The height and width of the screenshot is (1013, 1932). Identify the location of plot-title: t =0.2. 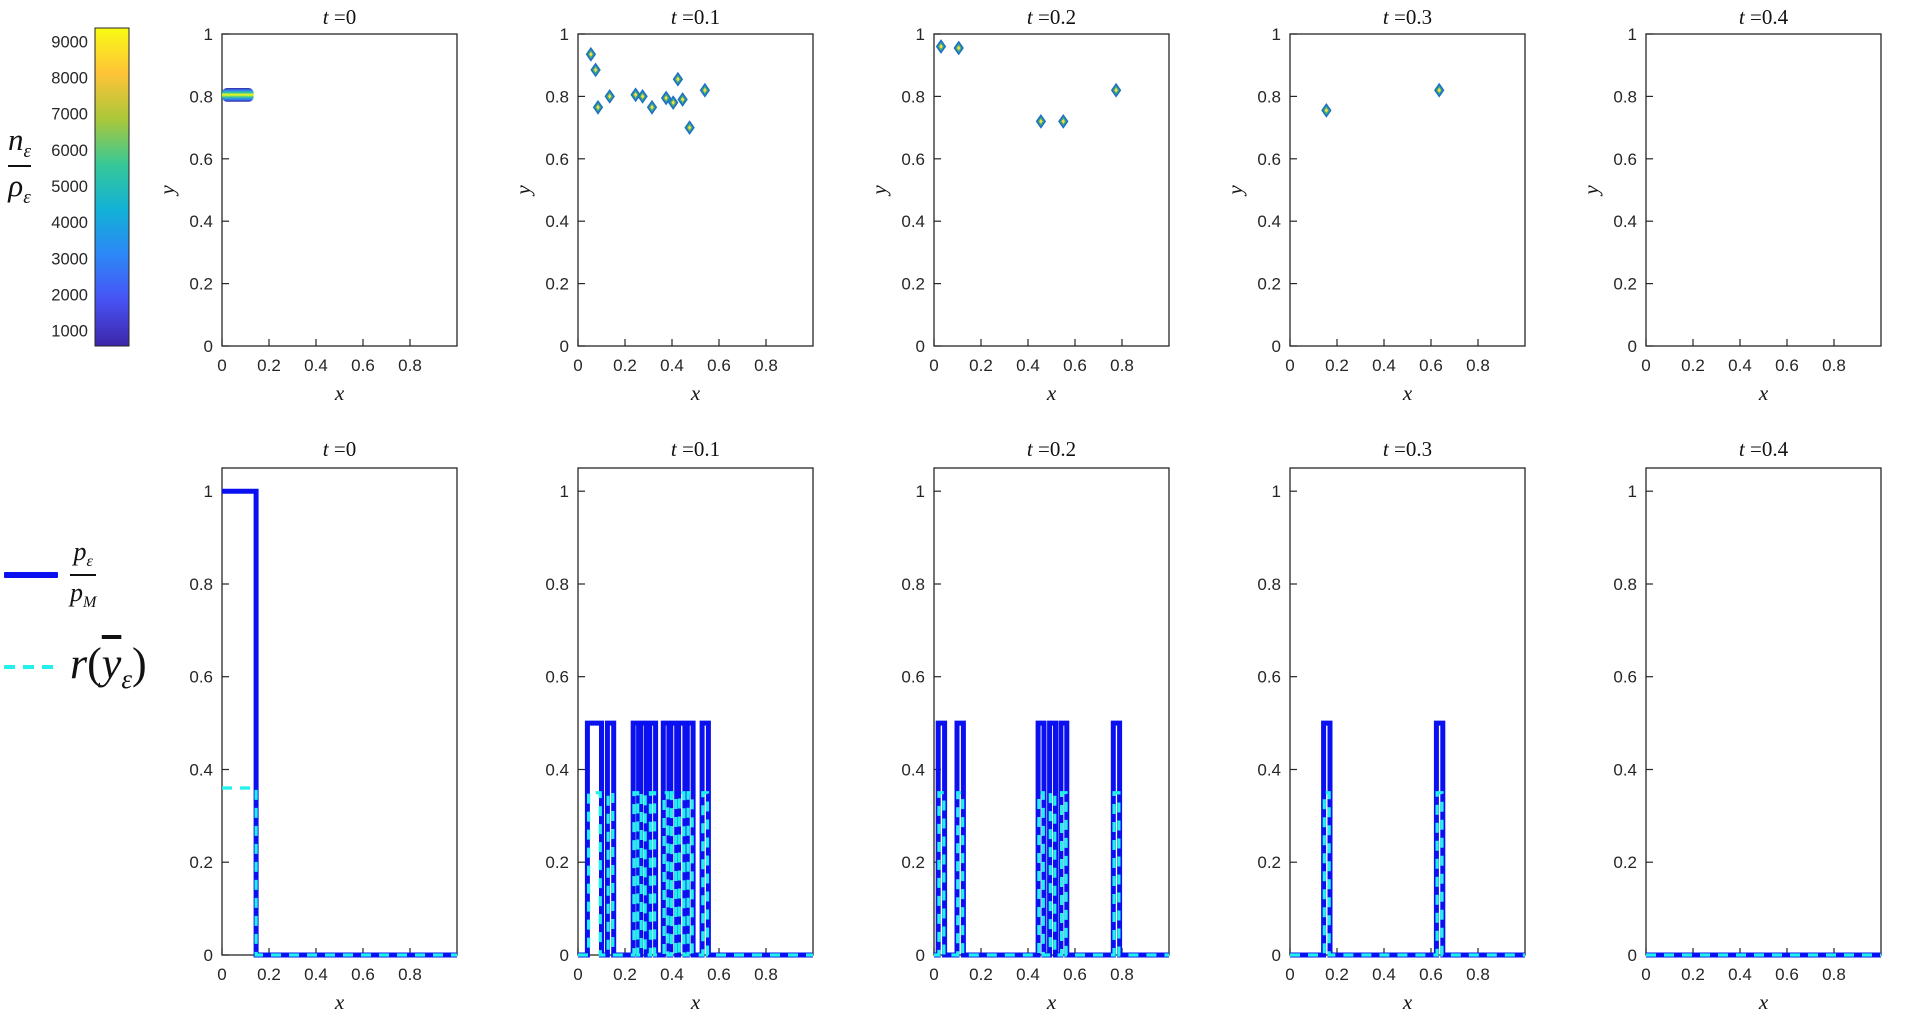
(1051, 449).